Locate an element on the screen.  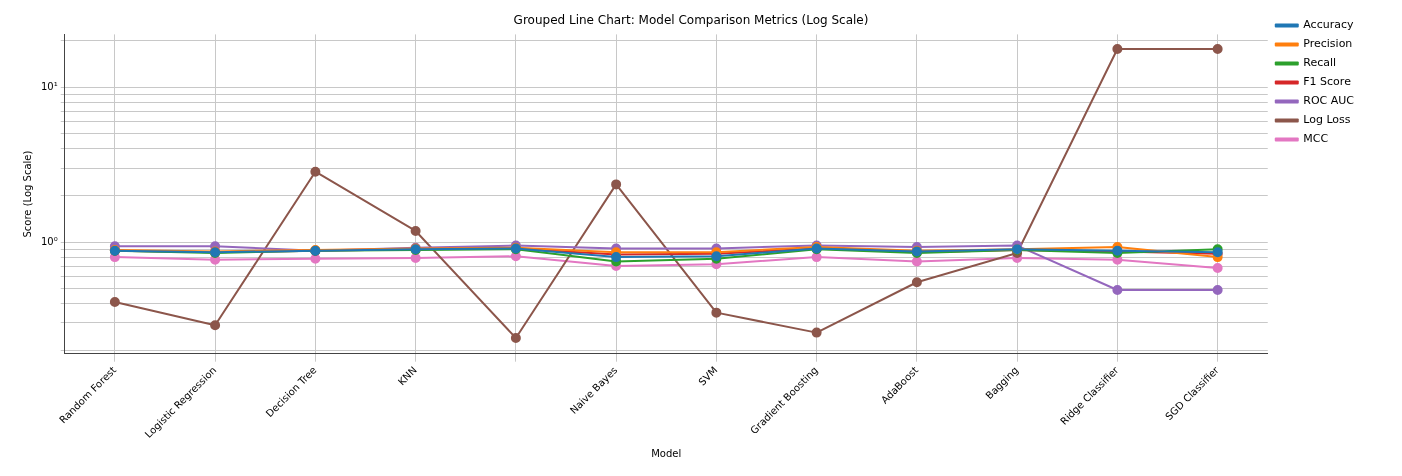
legend-label: Precision is located at coordinates (1328, 44).